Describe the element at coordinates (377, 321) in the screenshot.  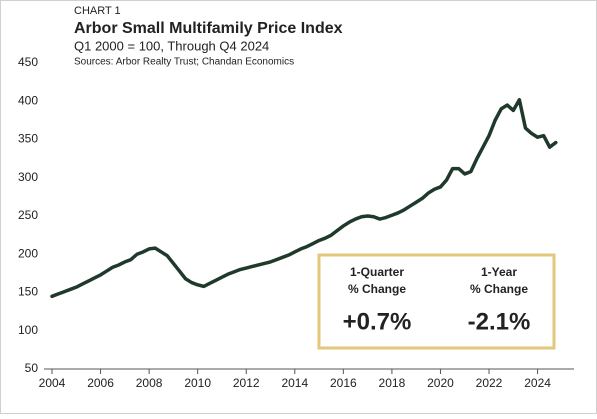
I see `callout-value: +0.7%` at that location.